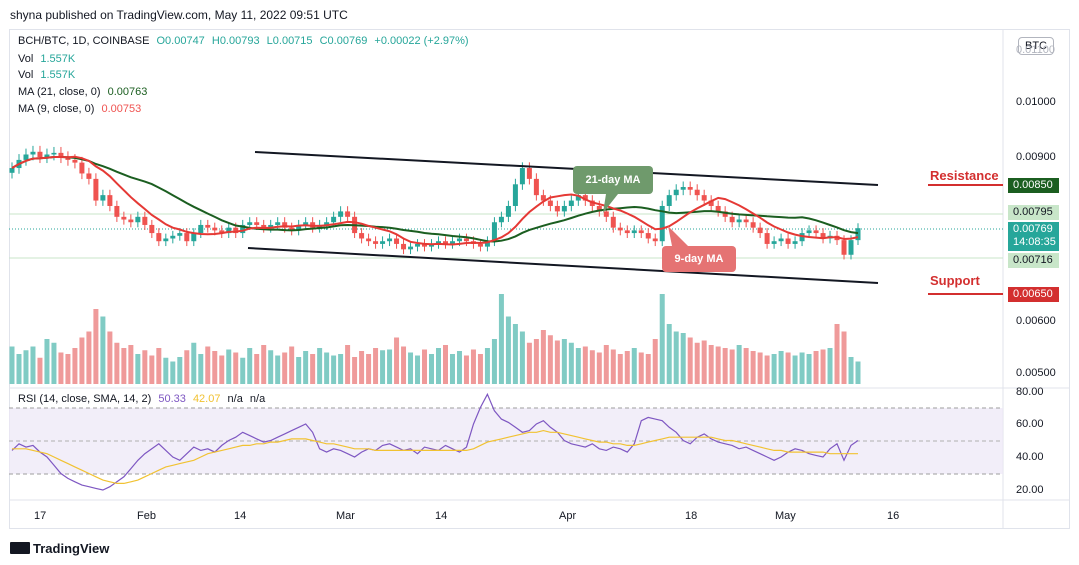  Describe the element at coordinates (56, 109) in the screenshot. I see `legend-ma9-label: MA (9, close, 0)` at that location.